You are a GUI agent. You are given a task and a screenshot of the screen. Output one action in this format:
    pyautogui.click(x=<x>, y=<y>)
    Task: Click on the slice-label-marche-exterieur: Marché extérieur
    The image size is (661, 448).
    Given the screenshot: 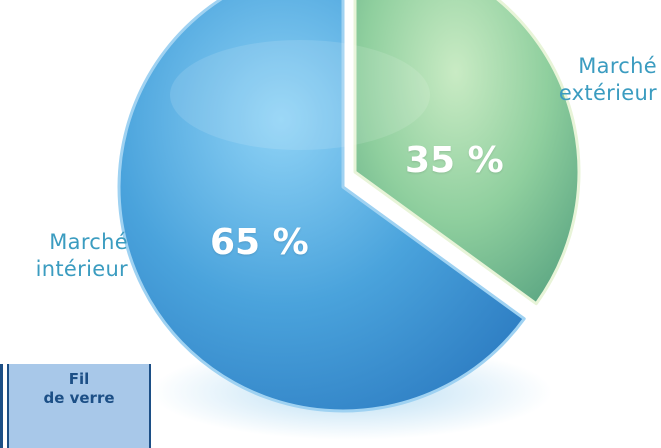 What is the action you would take?
    pyautogui.click(x=607, y=79)
    